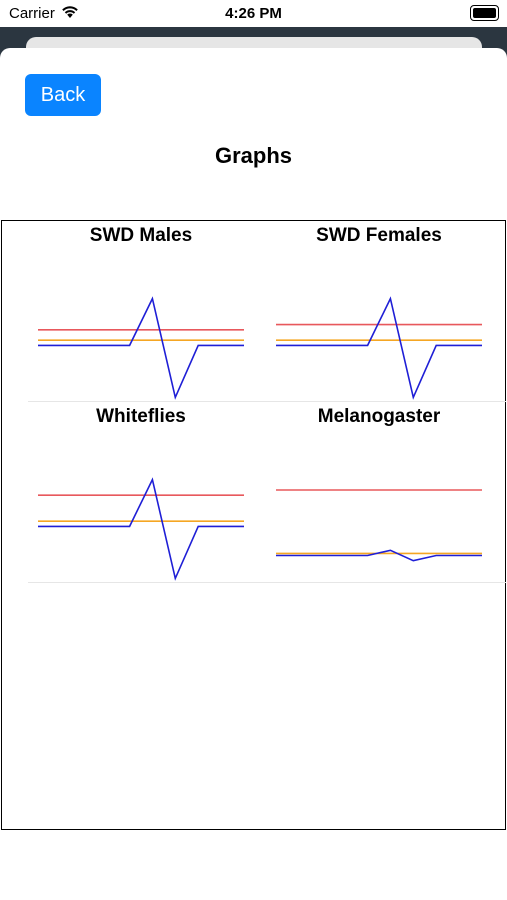 This screenshot has width=507, height=900. I want to click on graph-title: SWD Males, so click(141, 235).